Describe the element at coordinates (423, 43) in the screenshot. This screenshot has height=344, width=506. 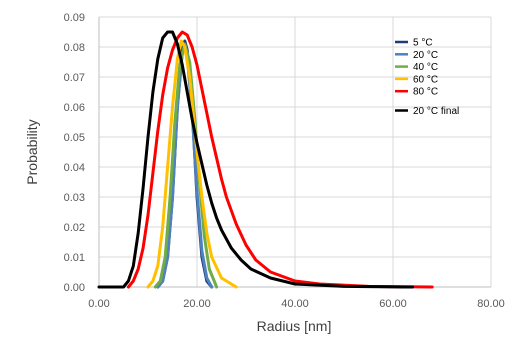
I see `legend-label: 5 °C` at that location.